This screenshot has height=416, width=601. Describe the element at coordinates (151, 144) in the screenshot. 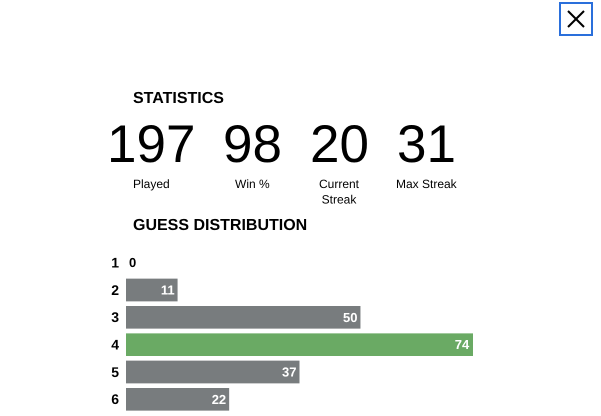

I see `data-label: 197` at that location.